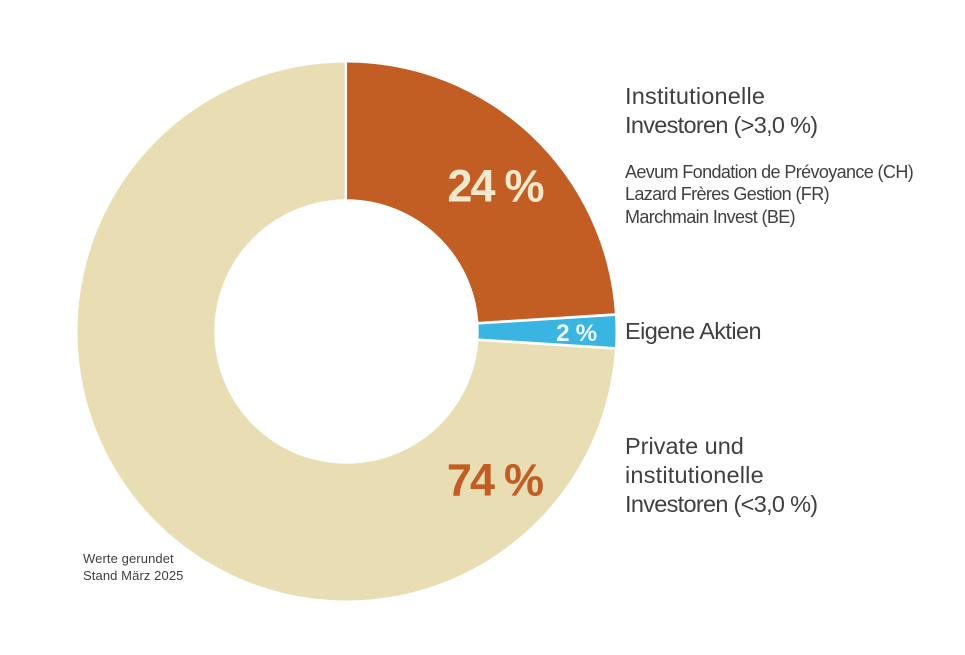  I want to click on svg-text: 74 %, so click(495, 480).